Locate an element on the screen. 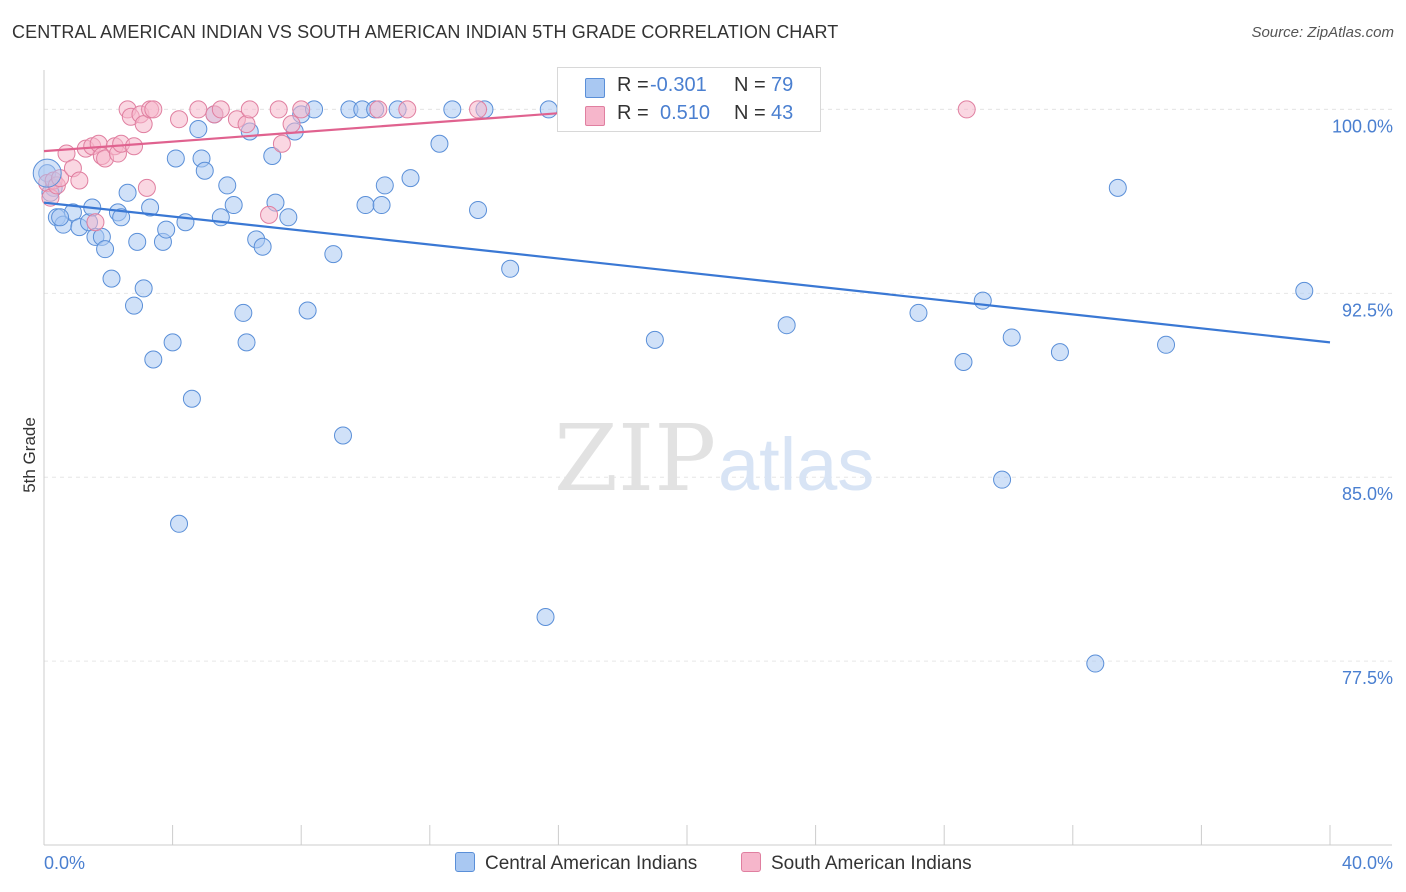 This screenshot has height=892, width=1406. legend-item-south: South American Indians is located at coordinates (856, 863).